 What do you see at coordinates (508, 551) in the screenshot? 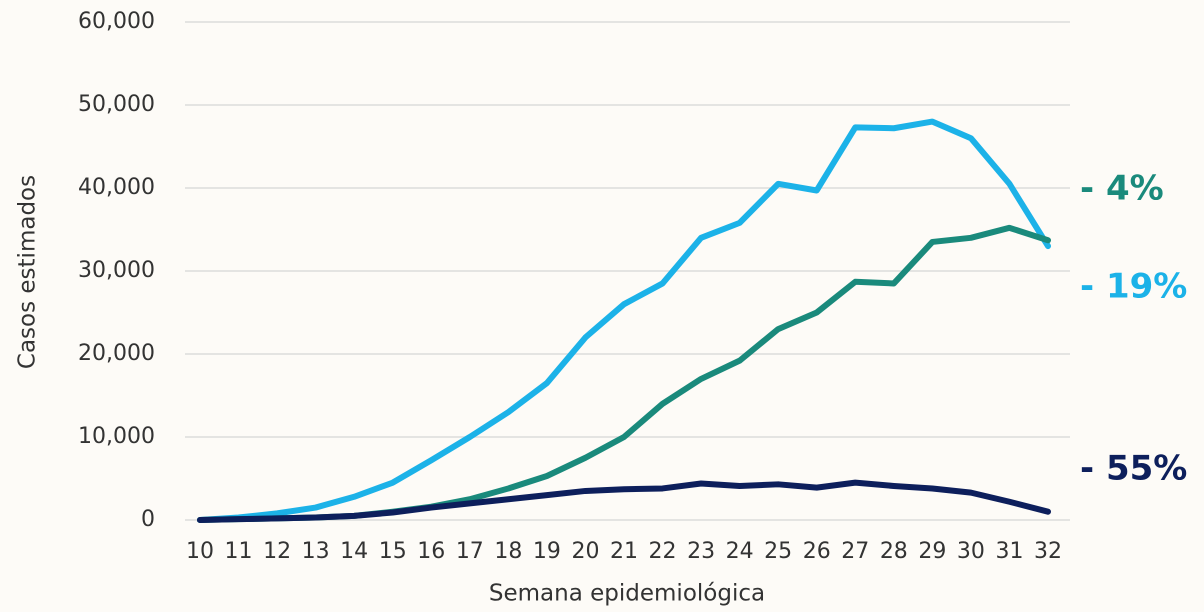
I see `x-tick-label: 18` at bounding box center [508, 551].